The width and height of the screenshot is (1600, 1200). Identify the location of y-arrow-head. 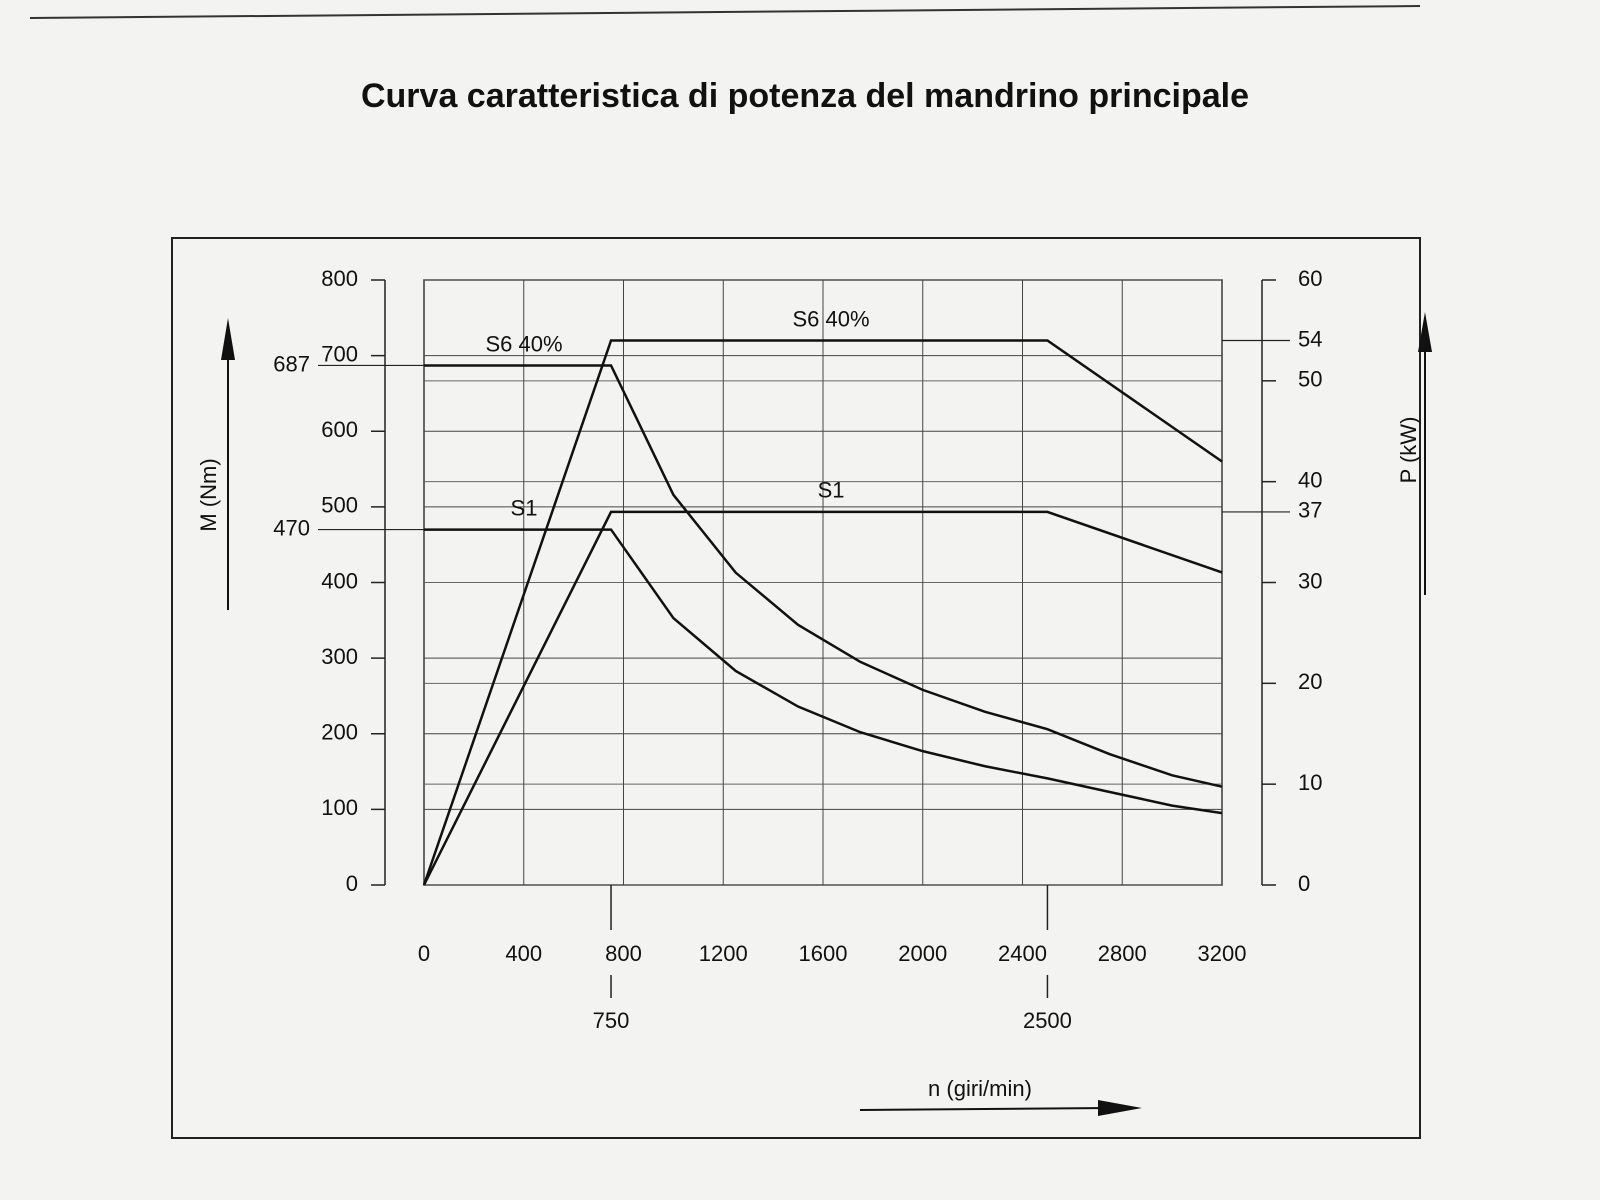
(228, 339).